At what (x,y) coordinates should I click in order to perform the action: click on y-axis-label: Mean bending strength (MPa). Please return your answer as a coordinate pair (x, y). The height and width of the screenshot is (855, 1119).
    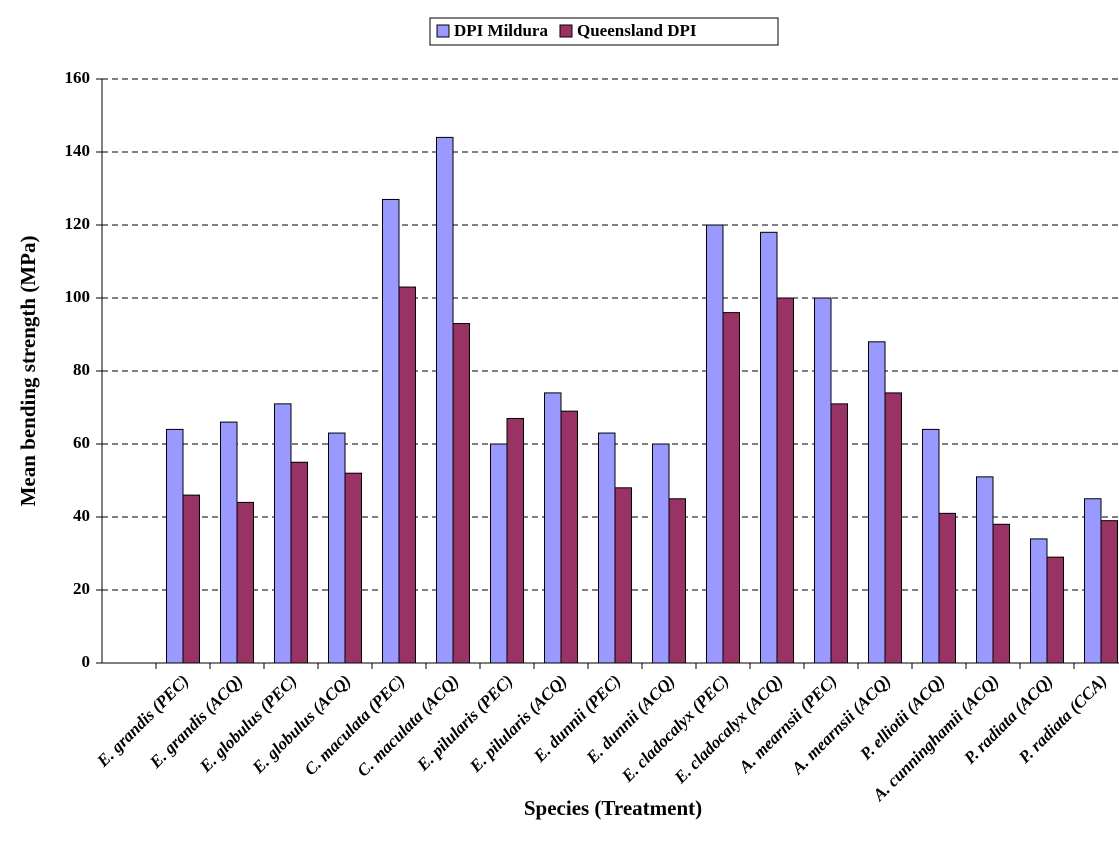
    Looking at the image, I should click on (28, 371).